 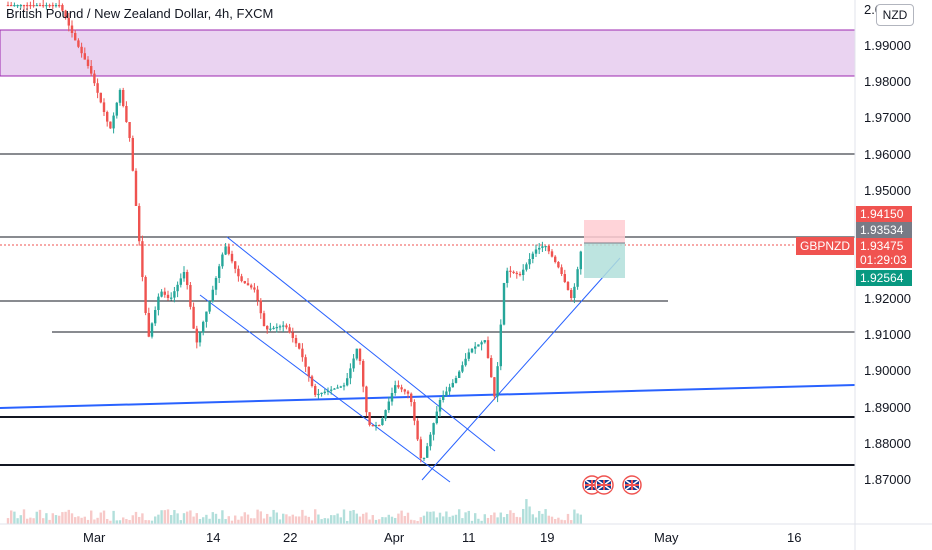 I want to click on rising-trendline, so click(x=521, y=369).